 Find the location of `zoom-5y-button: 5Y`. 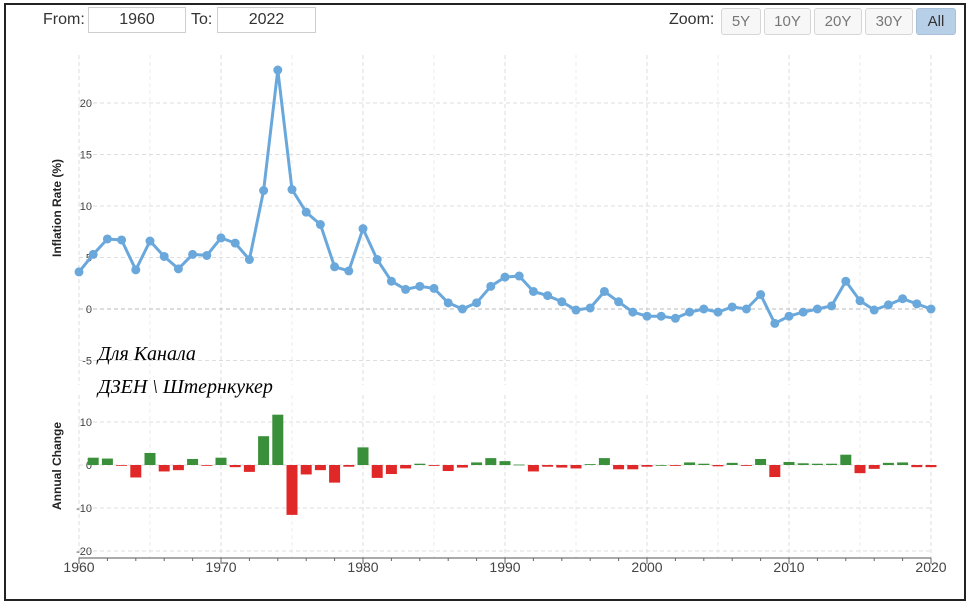

zoom-5y-button: 5Y is located at coordinates (741, 21).